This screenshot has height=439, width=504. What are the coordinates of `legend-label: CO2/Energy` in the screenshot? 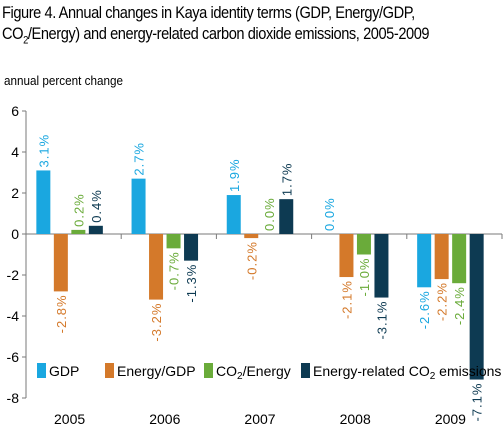 It's located at (253, 372).